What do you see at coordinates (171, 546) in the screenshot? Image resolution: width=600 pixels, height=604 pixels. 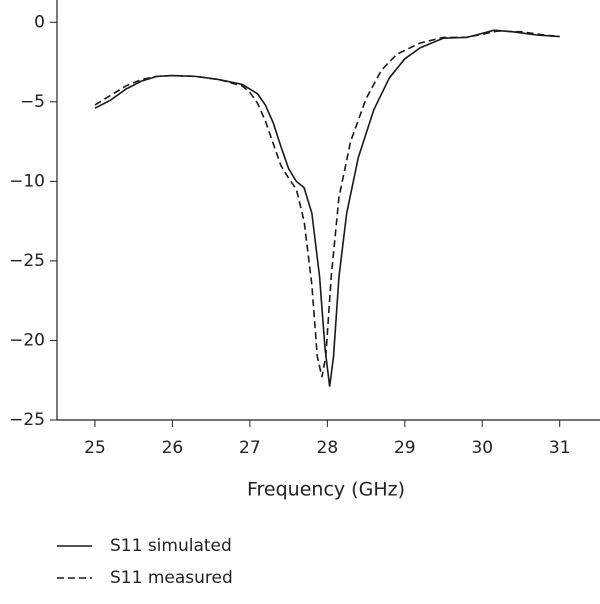 I see `legend-label: S11 simulated` at bounding box center [171, 546].